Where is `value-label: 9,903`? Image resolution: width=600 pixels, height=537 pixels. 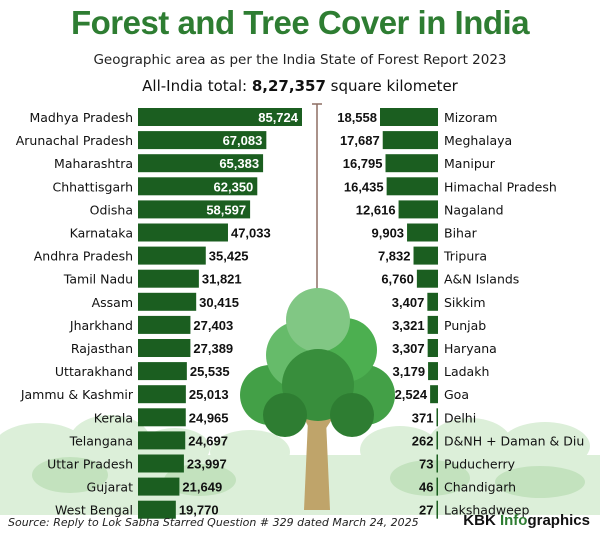
value-label: 9,903 is located at coordinates (388, 233).